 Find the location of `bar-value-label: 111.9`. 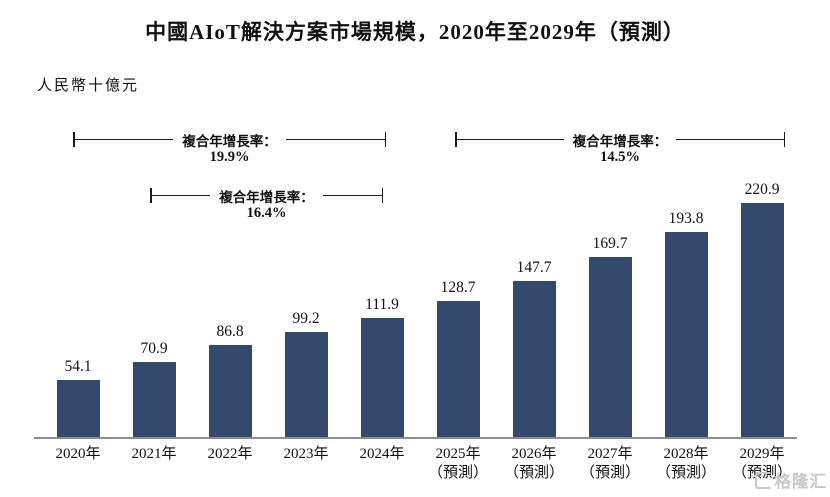

bar-value-label: 111.9 is located at coordinates (382, 304).